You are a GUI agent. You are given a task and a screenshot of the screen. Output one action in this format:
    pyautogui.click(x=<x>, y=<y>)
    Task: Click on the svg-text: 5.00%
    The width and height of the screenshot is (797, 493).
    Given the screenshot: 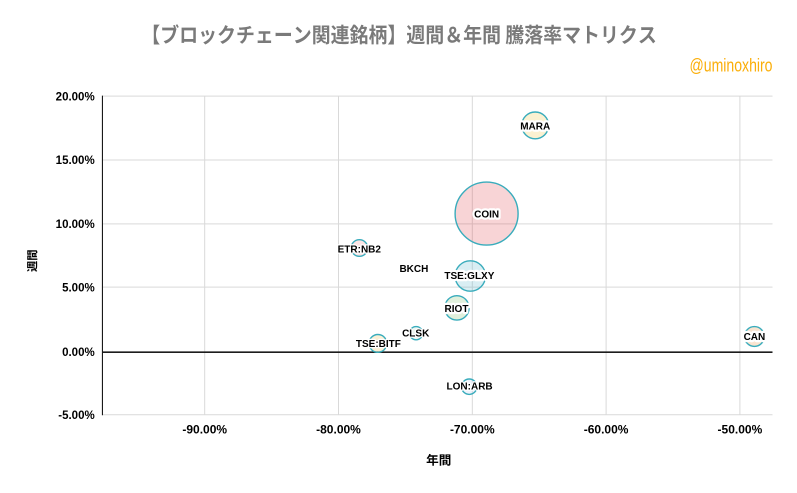 What is the action you would take?
    pyautogui.click(x=78, y=288)
    